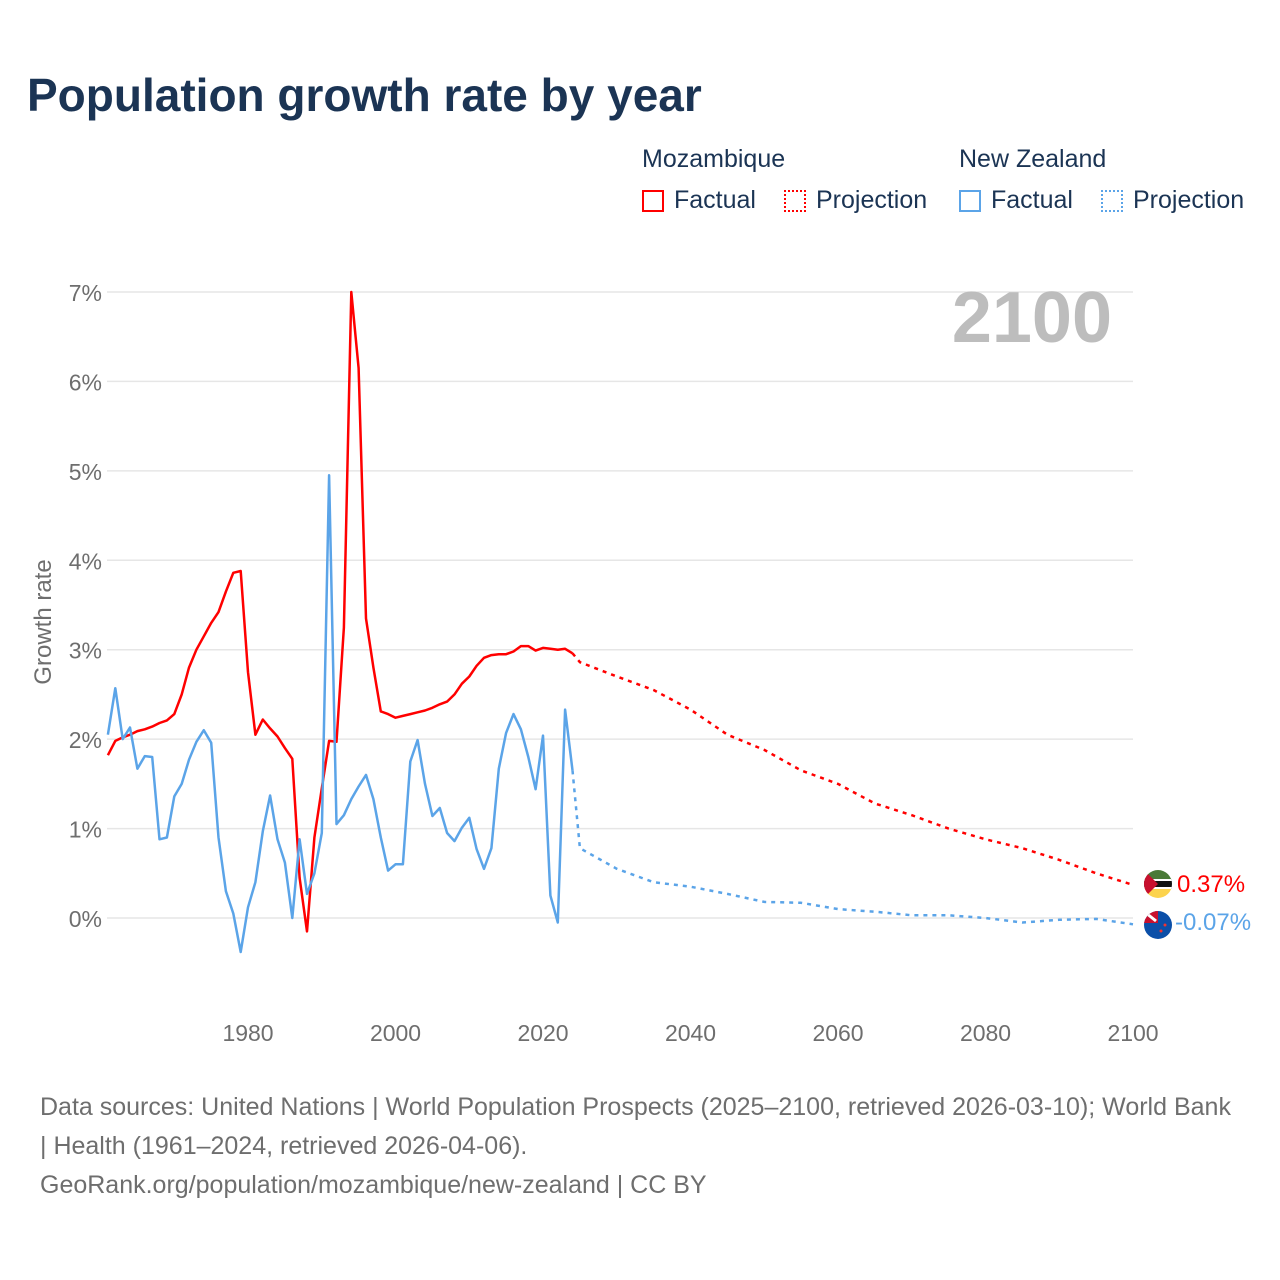 The height and width of the screenshot is (1280, 1280). I want to click on new-zealand-factual-line, so click(340, 714).